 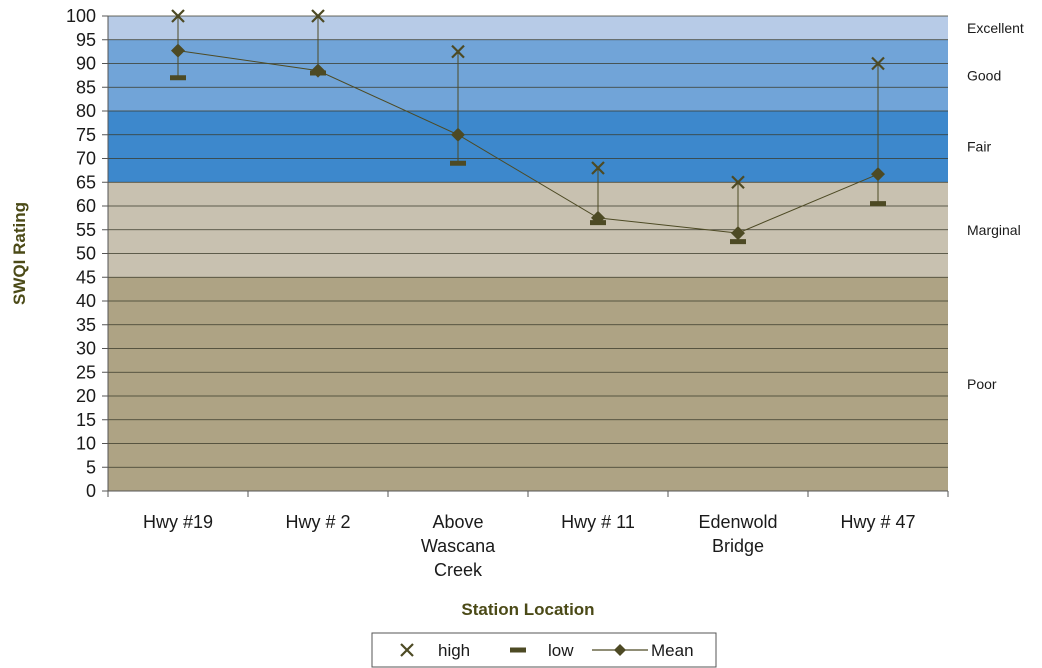 I want to click on legend-high-icon, so click(x=407, y=650).